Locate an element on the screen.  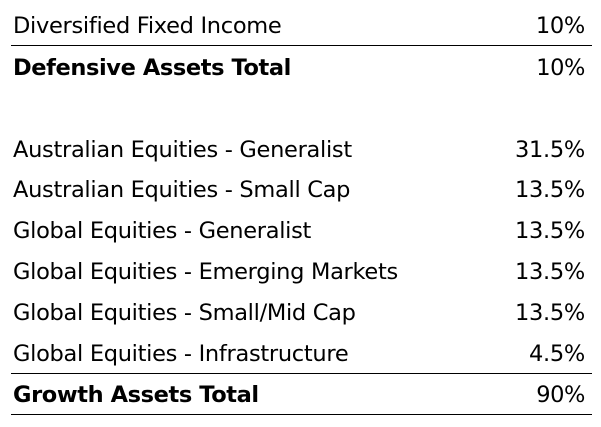
table-row-australian-equities-small-cap: Australian Equities - Small Cap 13.5% is located at coordinates (300, 190).